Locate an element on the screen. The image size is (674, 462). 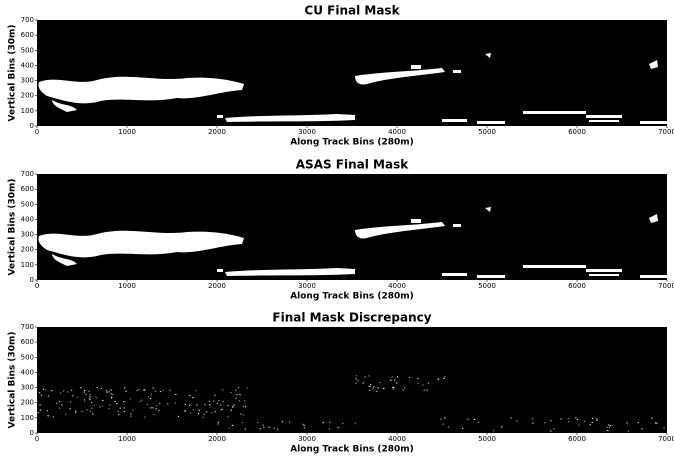
y-tick-label: 200 is located at coordinates (27, 403).